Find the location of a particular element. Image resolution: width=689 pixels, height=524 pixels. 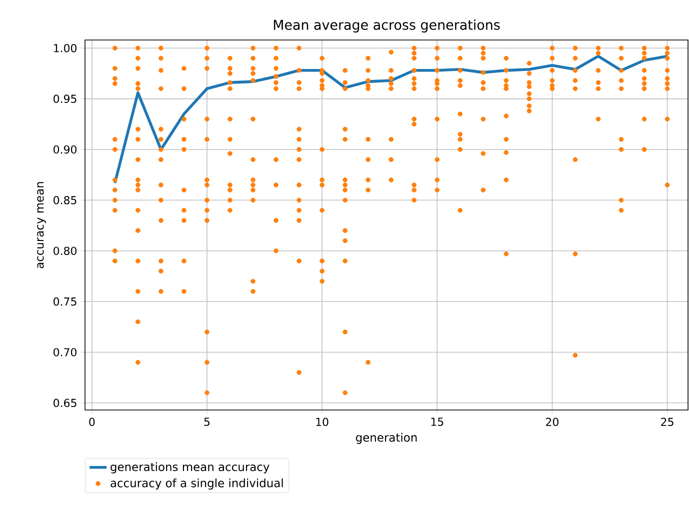

x-tick-label: 5 is located at coordinates (207, 422).